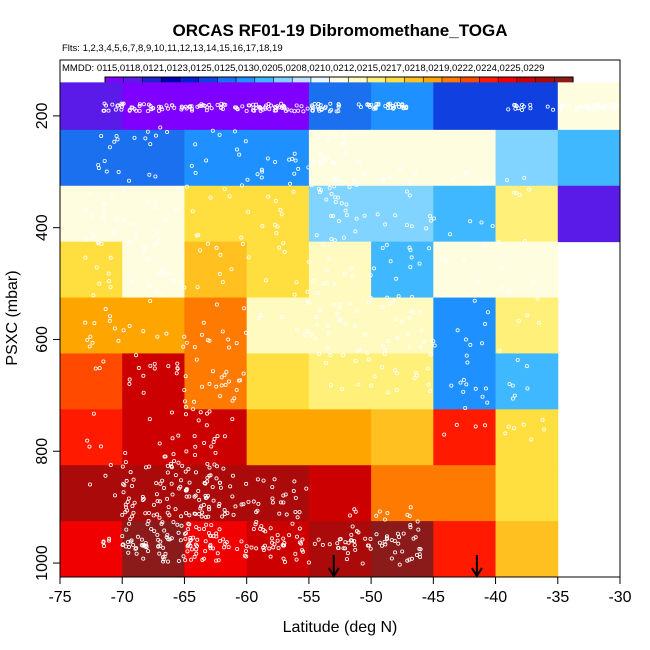  What do you see at coordinates (308, 597) in the screenshot?
I see `x-tick-label: -55` at bounding box center [308, 597].